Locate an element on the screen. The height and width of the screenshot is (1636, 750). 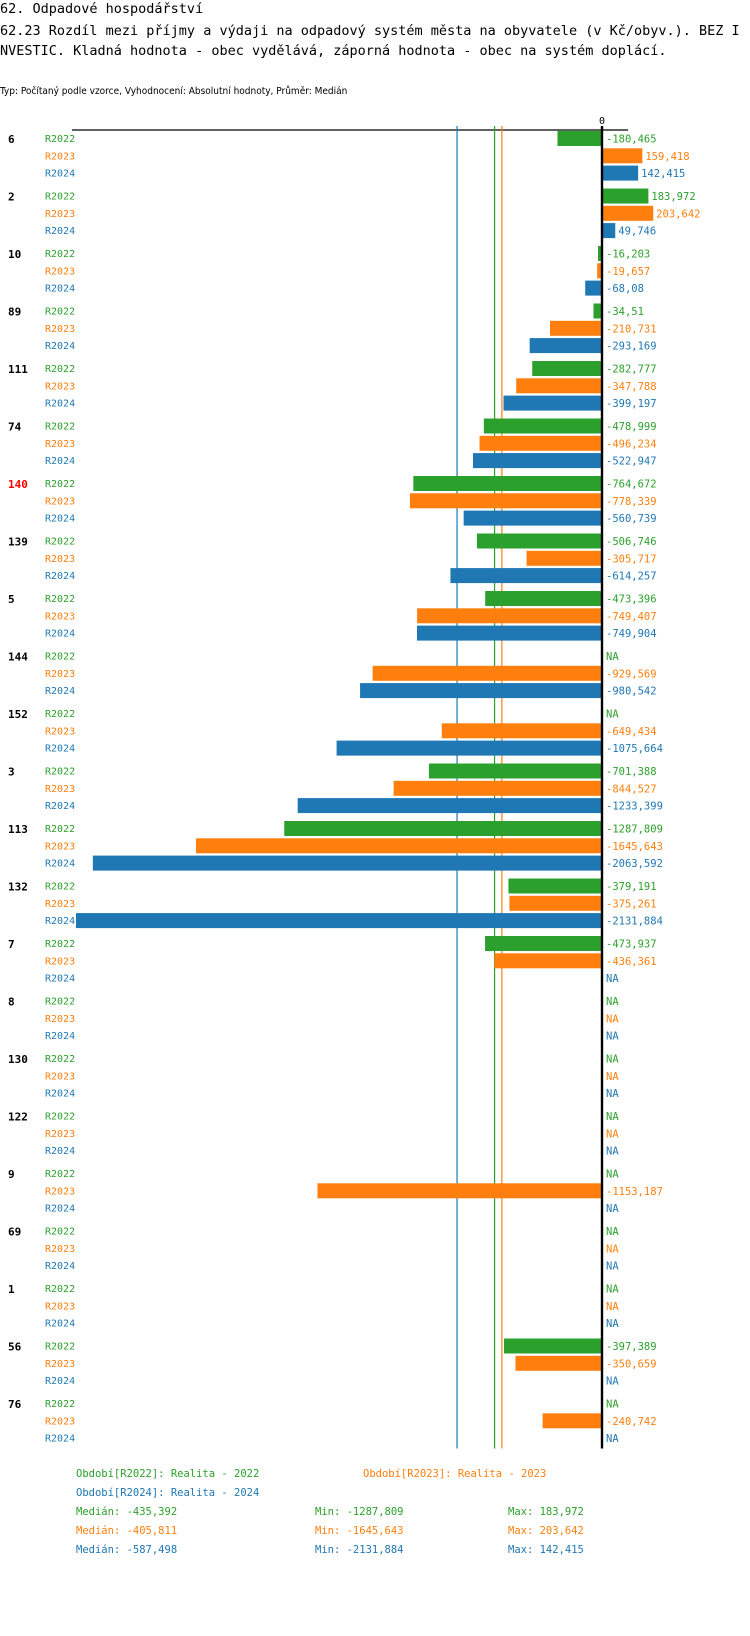
value-label: 49,746 is located at coordinates (637, 232).